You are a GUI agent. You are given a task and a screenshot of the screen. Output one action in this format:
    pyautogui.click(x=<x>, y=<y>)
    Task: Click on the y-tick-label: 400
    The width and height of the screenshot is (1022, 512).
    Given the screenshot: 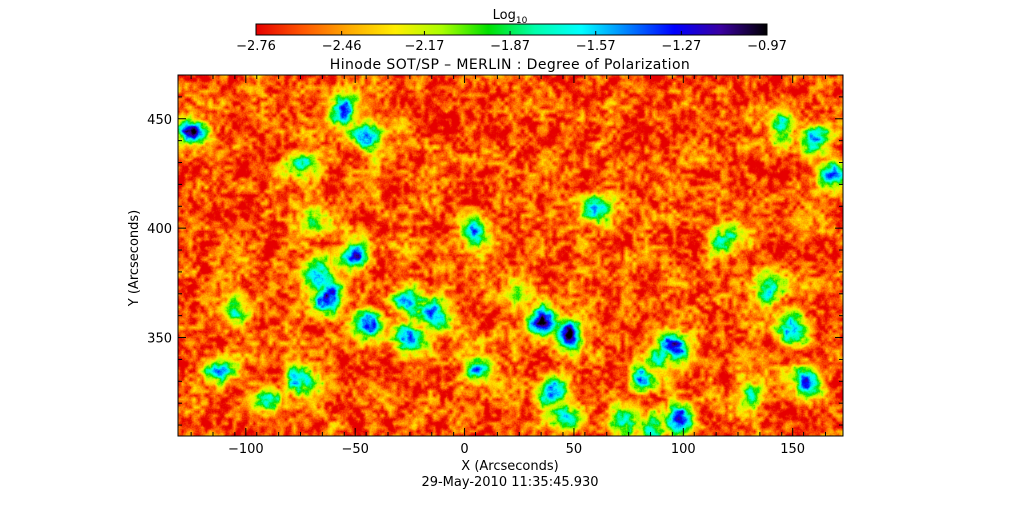 What is the action you would take?
    pyautogui.click(x=159, y=229)
    